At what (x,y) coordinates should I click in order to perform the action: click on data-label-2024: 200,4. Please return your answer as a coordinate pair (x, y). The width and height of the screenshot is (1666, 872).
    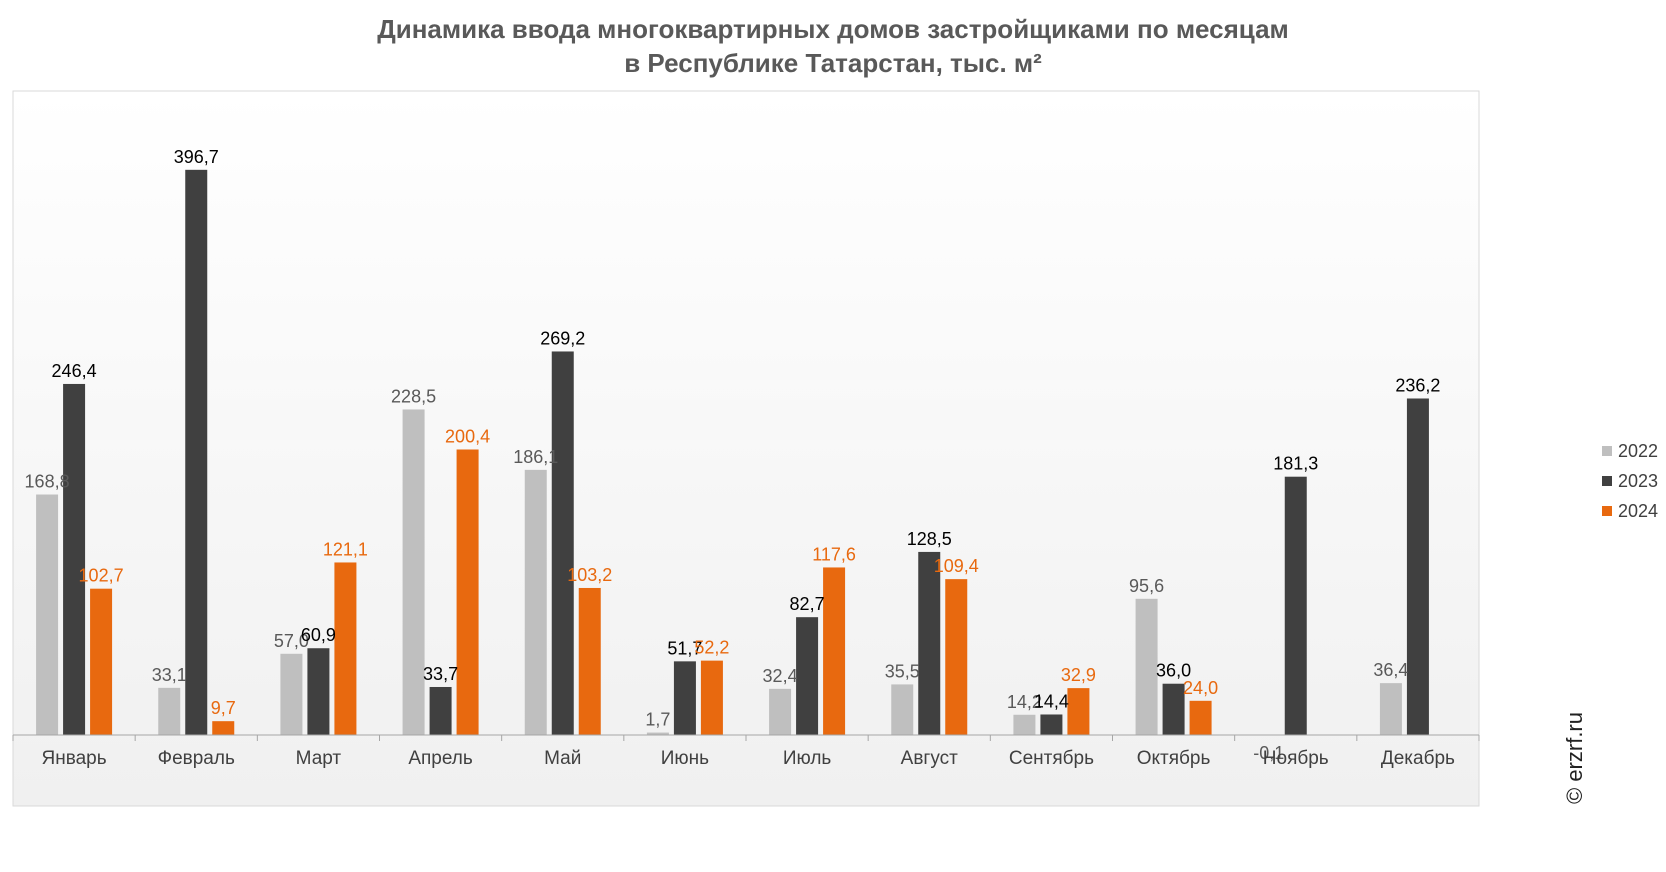
    Looking at the image, I should click on (467, 436).